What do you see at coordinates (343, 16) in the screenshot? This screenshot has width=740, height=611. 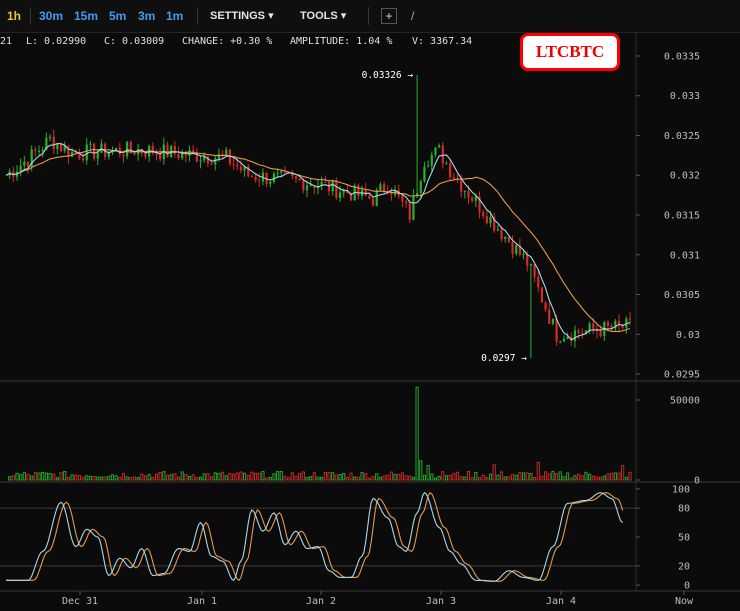 I see `chevron-down-icon: ▾` at bounding box center [343, 16].